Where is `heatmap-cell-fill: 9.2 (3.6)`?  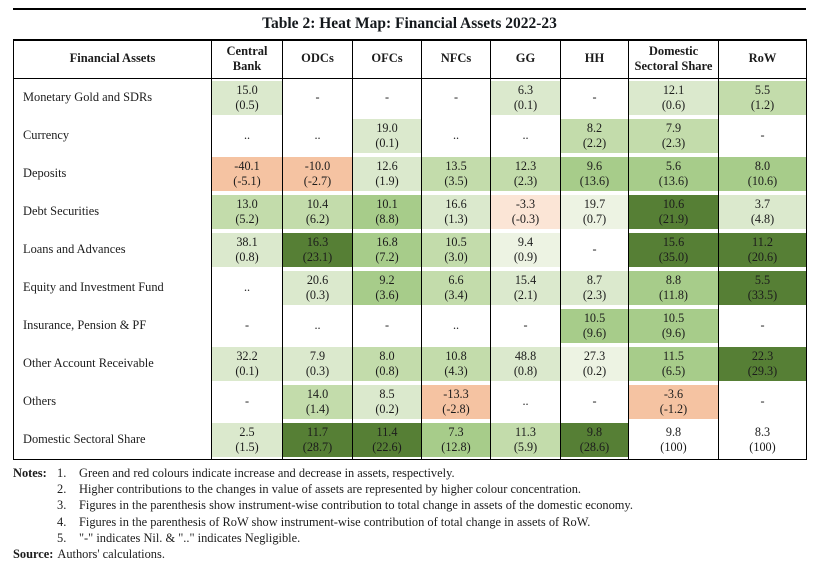 heatmap-cell-fill: 9.2 (3.6) is located at coordinates (387, 287).